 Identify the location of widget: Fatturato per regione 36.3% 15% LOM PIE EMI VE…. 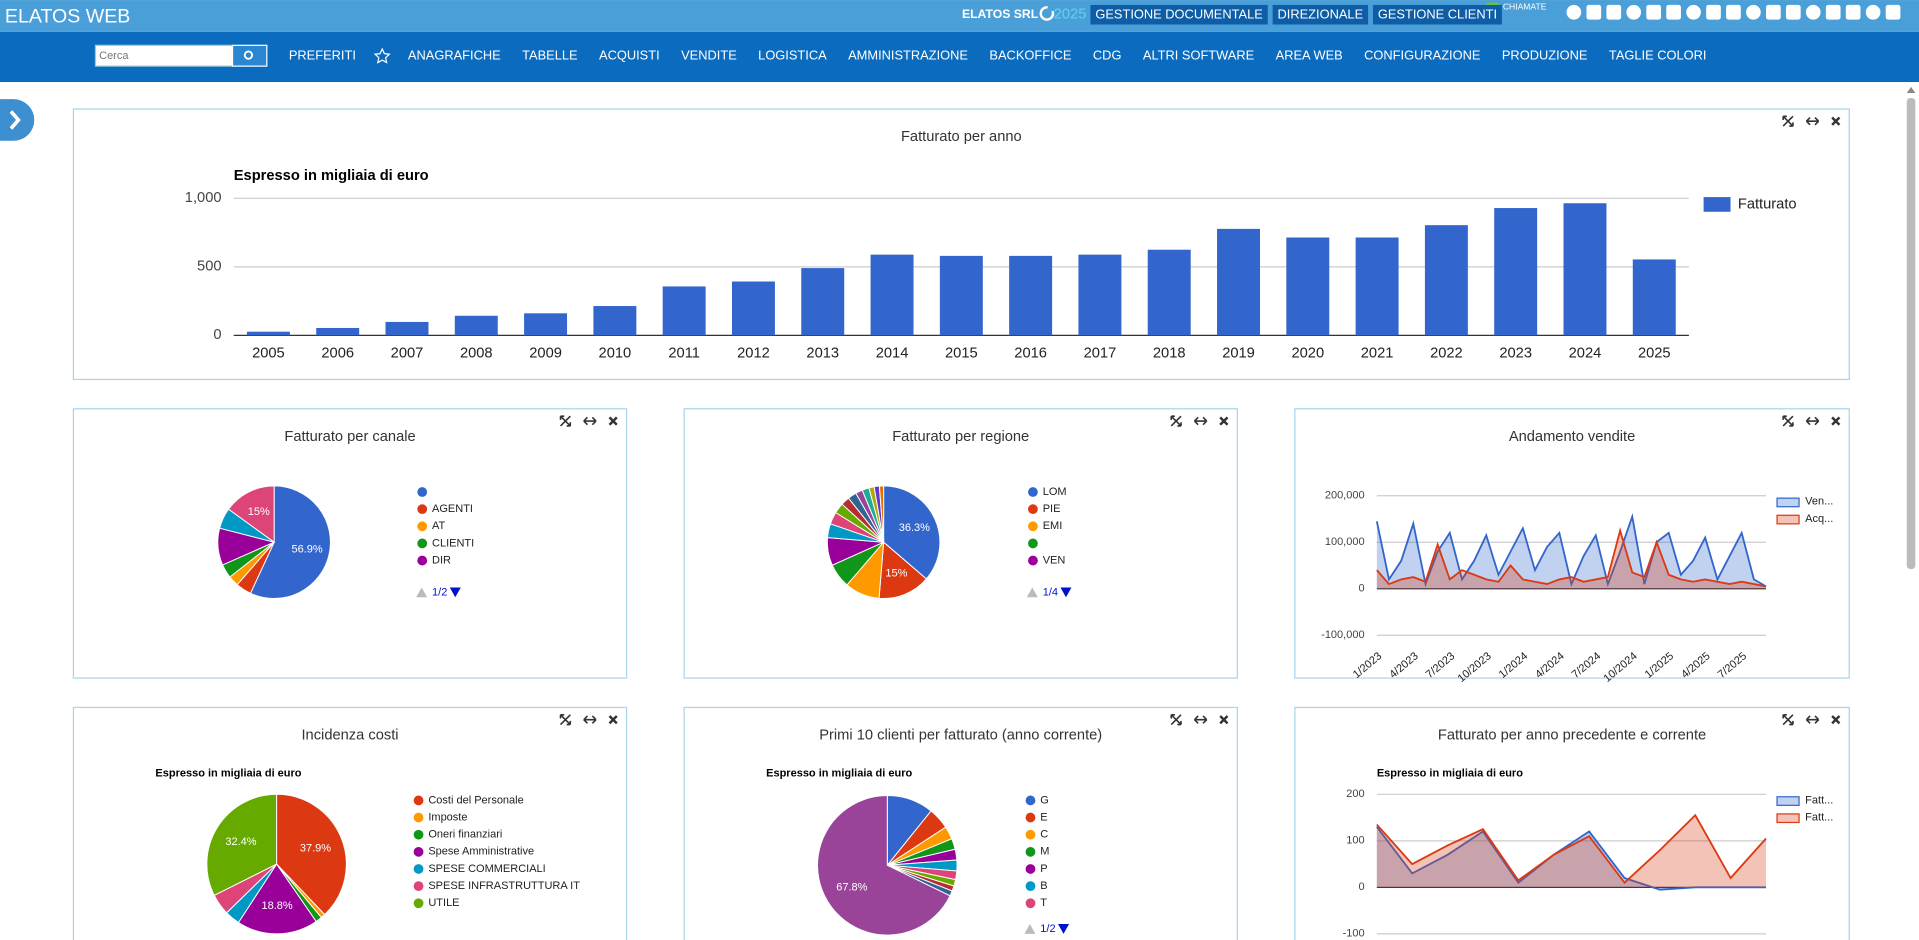
(960, 543).